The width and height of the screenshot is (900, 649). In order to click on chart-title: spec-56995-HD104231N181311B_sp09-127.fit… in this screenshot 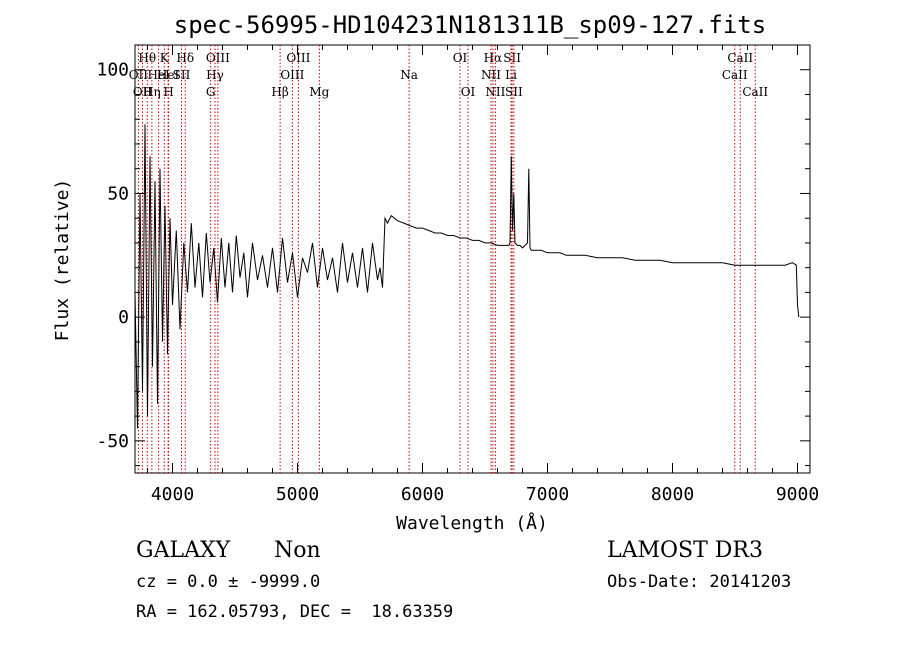, I will do `click(470, 25)`.